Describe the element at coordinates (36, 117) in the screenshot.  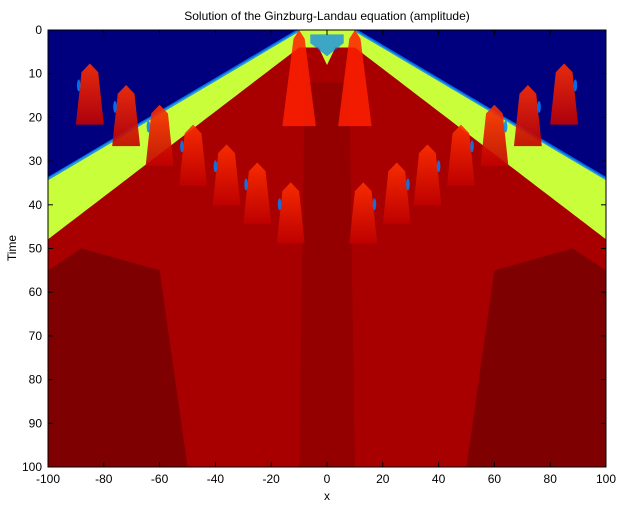
I see `y-tick-label: 20` at that location.